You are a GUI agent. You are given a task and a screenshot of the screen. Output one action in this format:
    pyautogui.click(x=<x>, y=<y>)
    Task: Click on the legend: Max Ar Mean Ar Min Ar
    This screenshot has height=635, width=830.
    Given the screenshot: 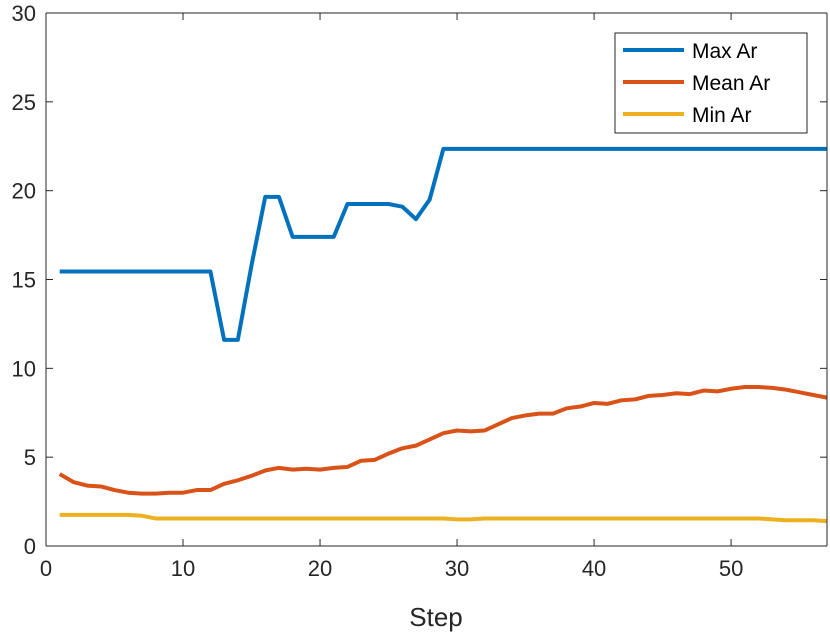 What is the action you would take?
    pyautogui.click(x=711, y=83)
    